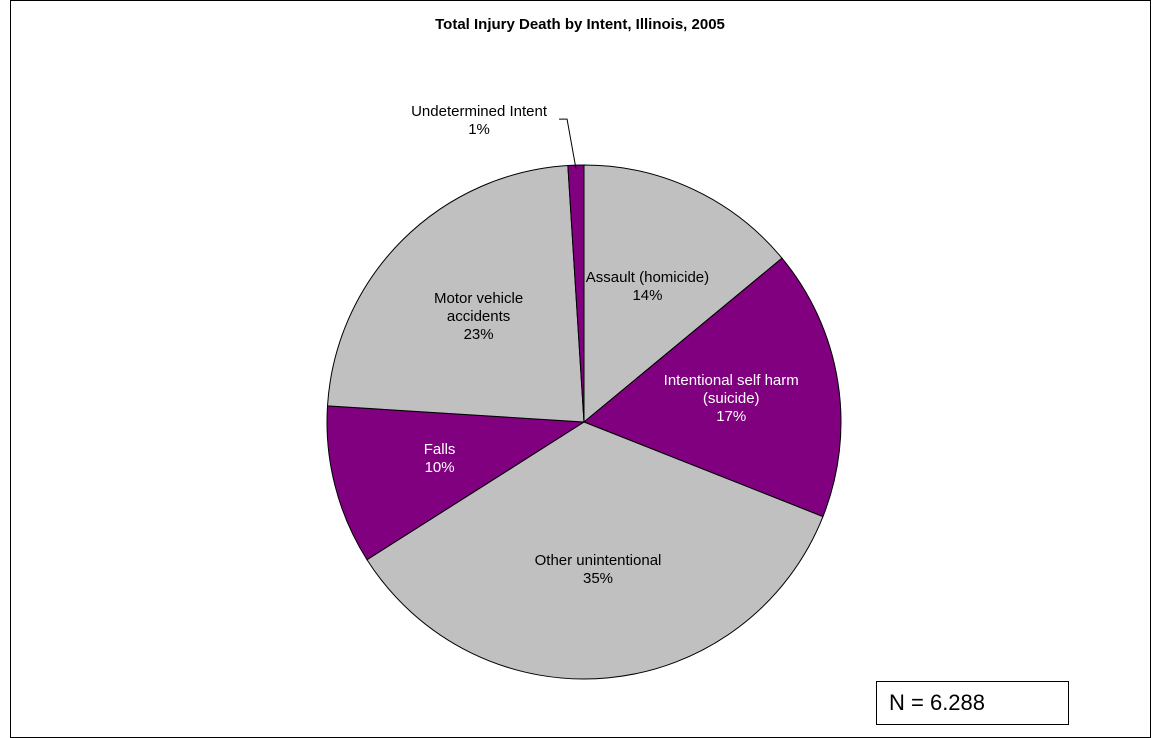 Image resolution: width=1151 pixels, height=738 pixels. Describe the element at coordinates (731, 416) in the screenshot. I see `value-label: 17%` at that location.